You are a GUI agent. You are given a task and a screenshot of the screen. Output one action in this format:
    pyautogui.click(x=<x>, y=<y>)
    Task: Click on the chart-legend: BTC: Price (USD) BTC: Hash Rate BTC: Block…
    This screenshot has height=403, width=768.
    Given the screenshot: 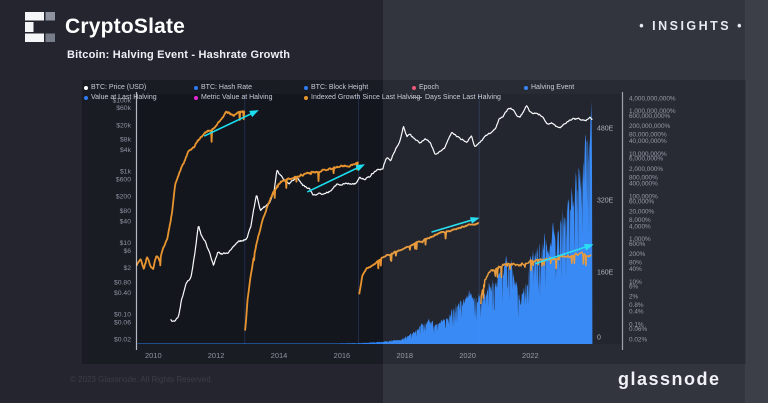 What is the action you would take?
    pyautogui.click(x=364, y=93)
    